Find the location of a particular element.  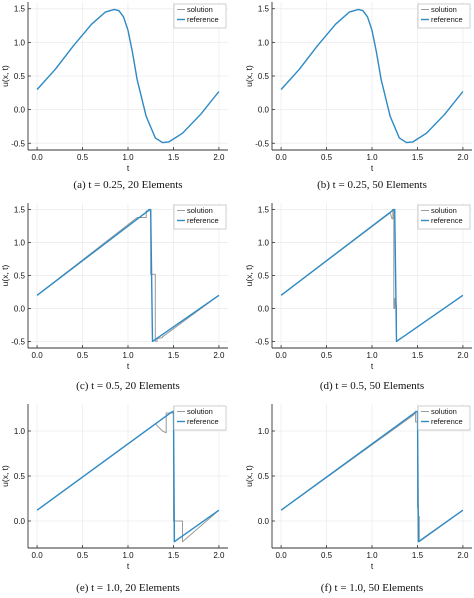

panel-caption: (c) t = 0.5, 20 Elements is located at coordinates (128, 386).